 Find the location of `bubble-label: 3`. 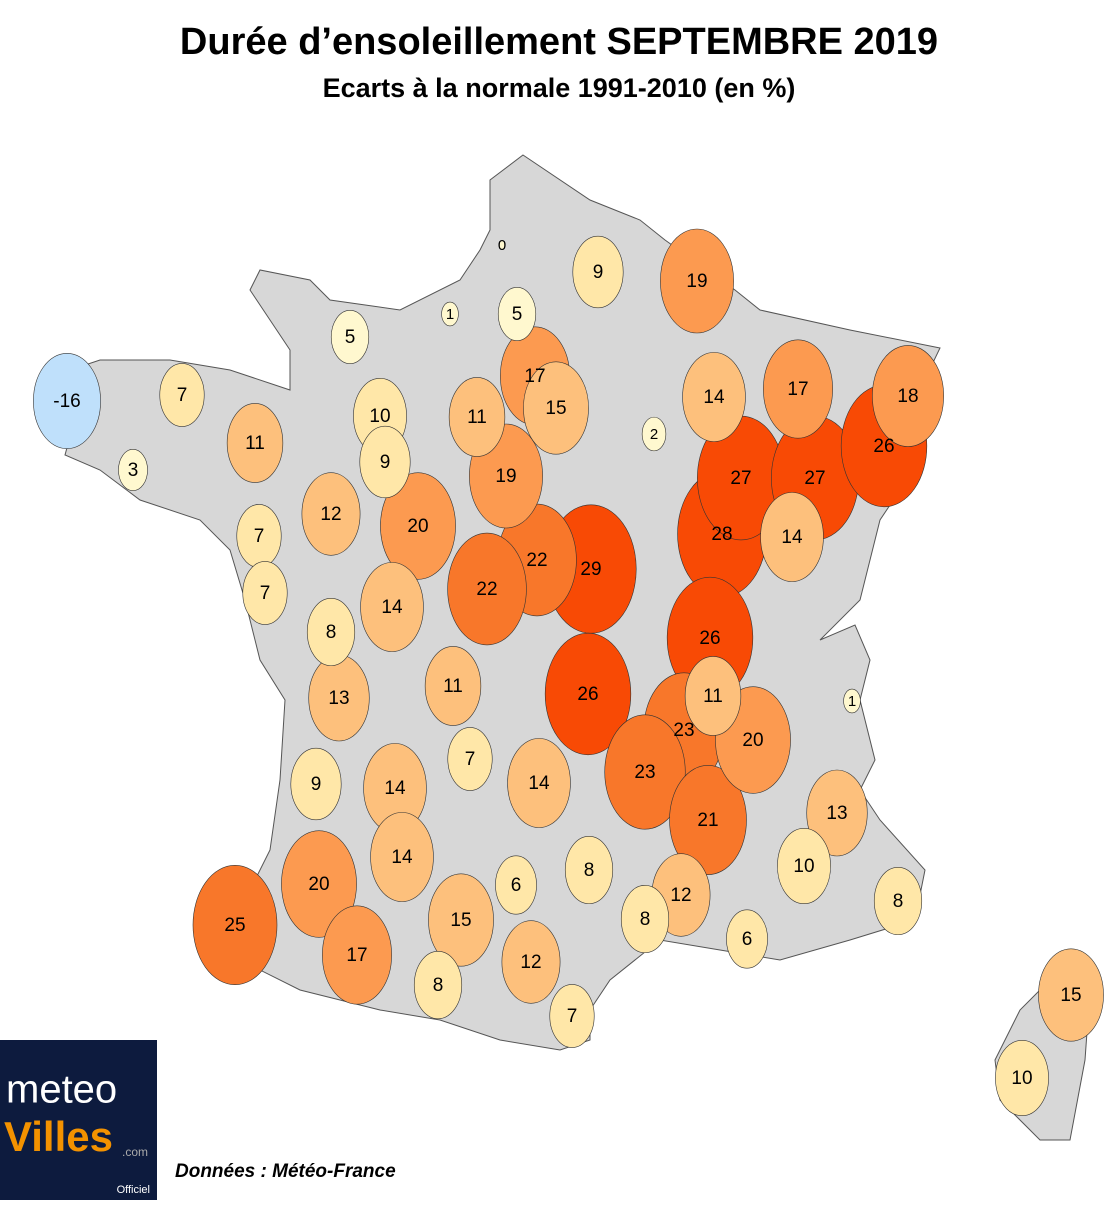

bubble-label: 3 is located at coordinates (133, 470).